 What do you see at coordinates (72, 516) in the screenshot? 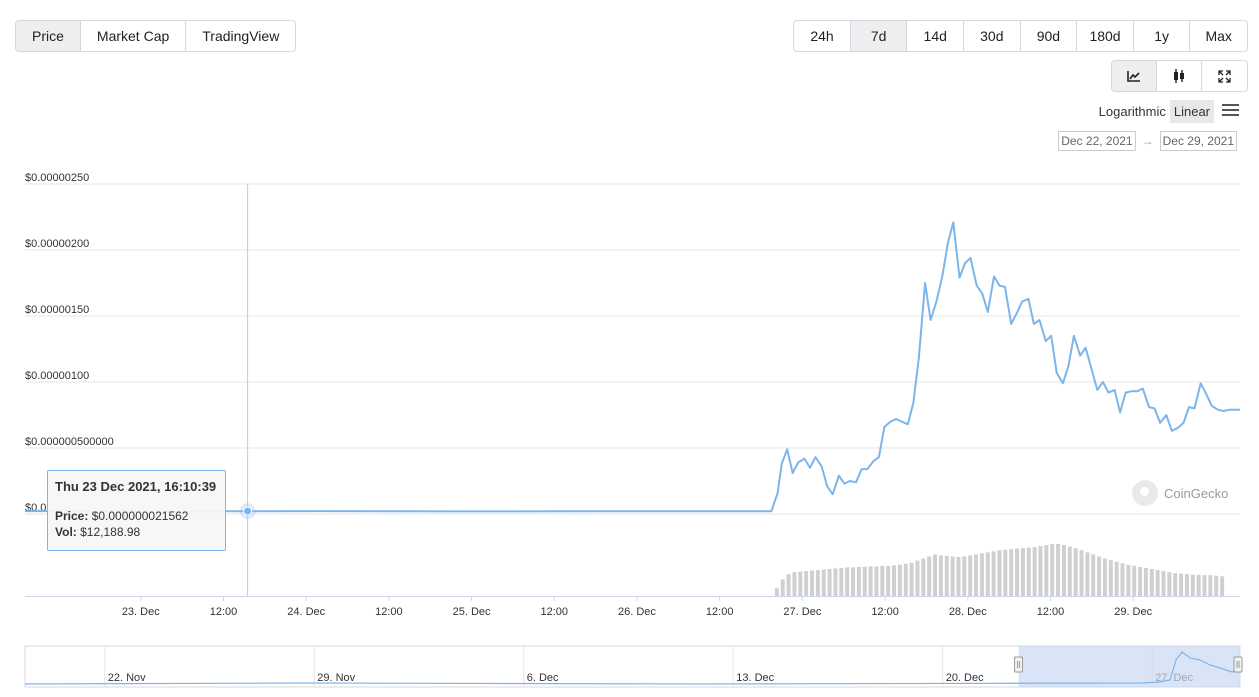
I see `tooltip-price-key: Price:` at bounding box center [72, 516].